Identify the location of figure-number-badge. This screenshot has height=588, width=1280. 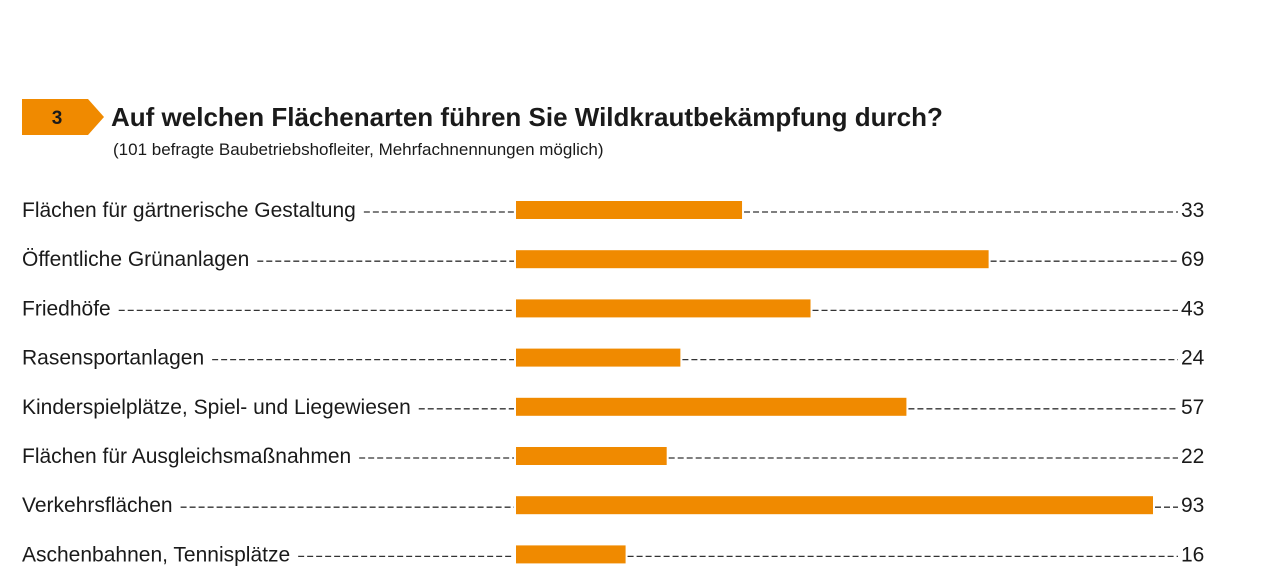
(63, 117).